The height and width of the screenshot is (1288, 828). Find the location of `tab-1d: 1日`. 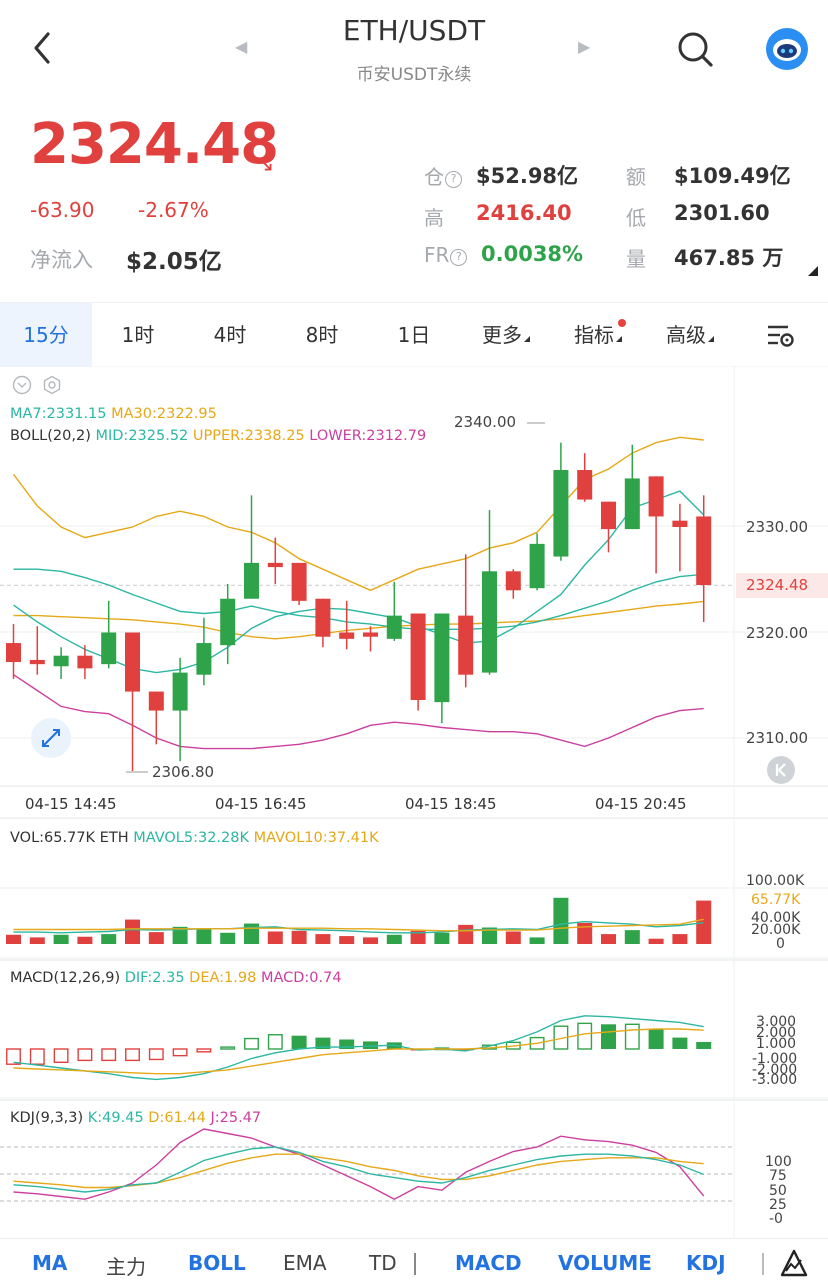

tab-1d: 1日 is located at coordinates (414, 335).